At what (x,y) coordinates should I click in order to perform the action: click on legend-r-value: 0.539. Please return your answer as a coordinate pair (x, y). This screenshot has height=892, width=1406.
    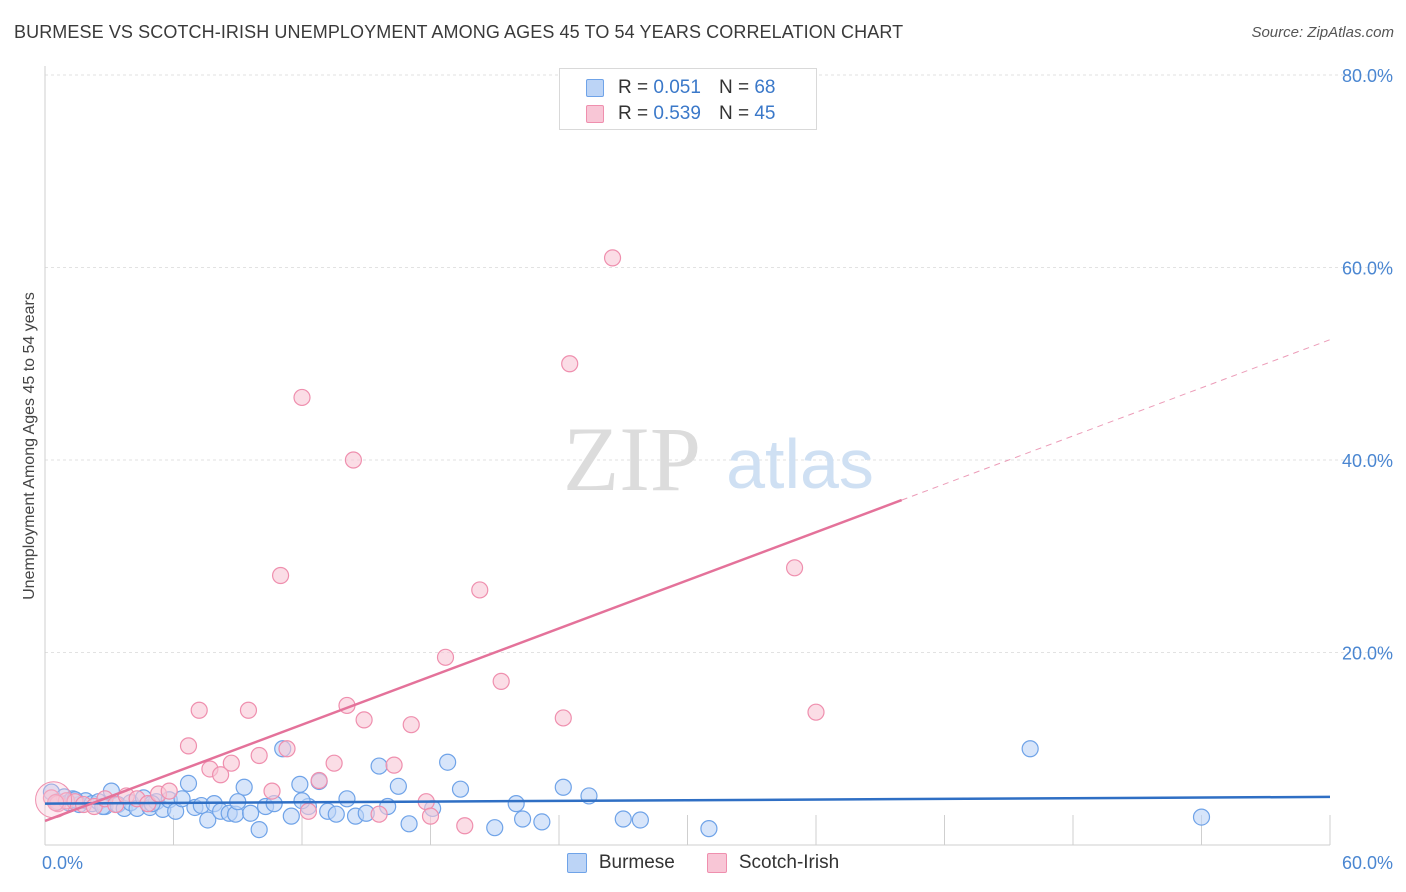
    Looking at the image, I should click on (677, 113).